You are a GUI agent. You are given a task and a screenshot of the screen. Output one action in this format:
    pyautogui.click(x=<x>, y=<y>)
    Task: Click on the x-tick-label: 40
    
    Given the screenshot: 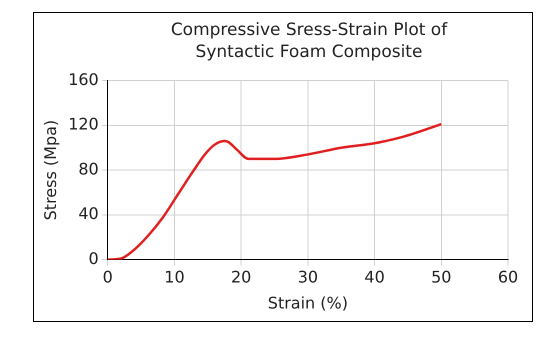 What is the action you would take?
    pyautogui.click(x=374, y=276)
    